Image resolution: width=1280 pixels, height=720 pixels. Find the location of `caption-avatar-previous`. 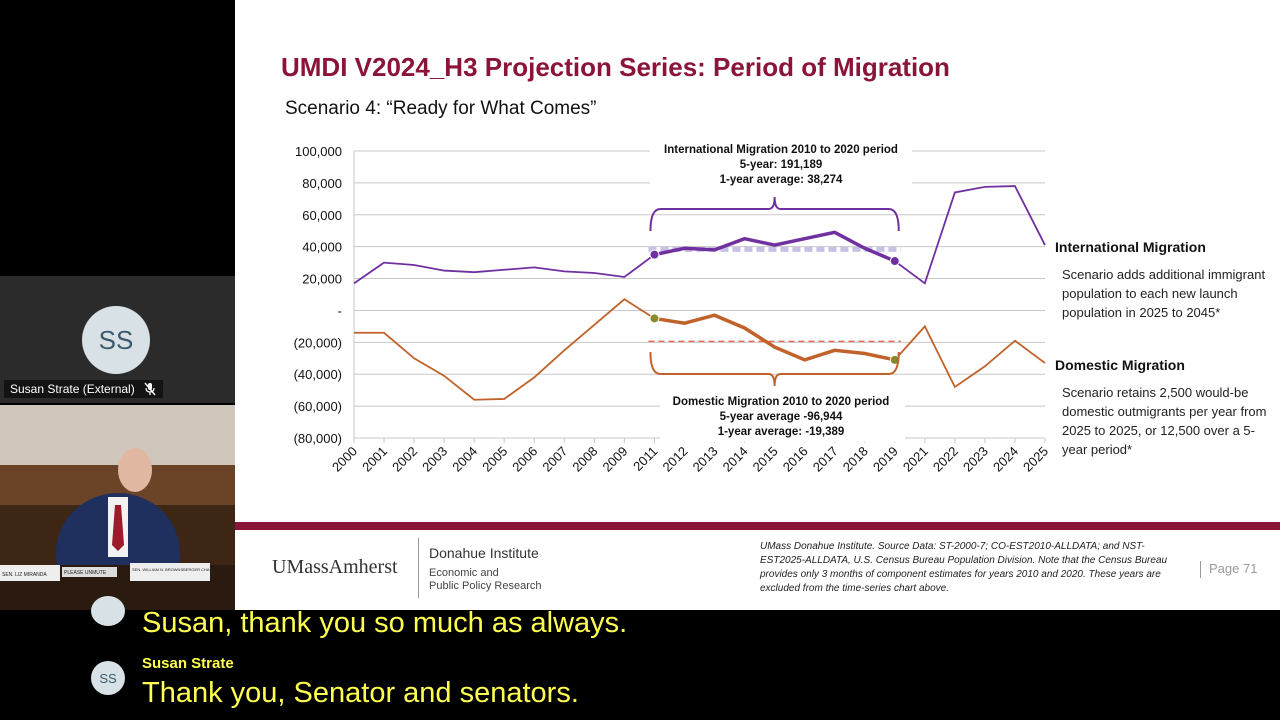

caption-avatar-previous is located at coordinates (108, 611).